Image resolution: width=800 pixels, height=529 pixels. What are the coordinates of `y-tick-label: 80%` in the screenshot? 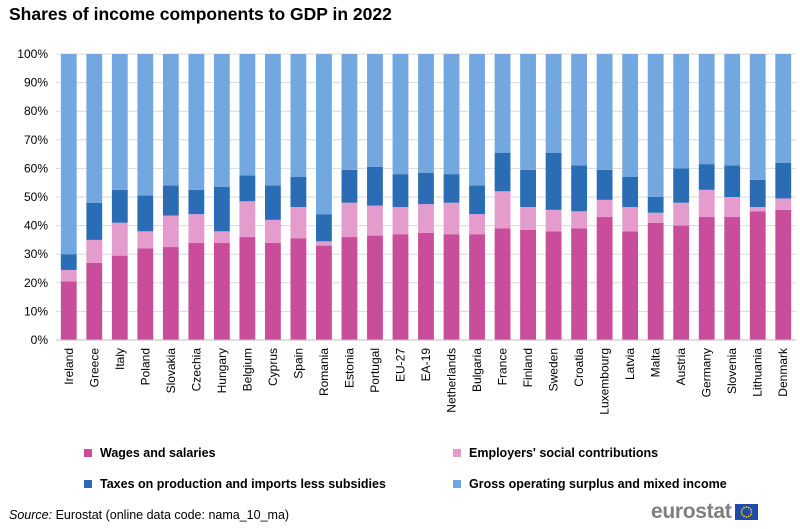 It's located at (36, 111).